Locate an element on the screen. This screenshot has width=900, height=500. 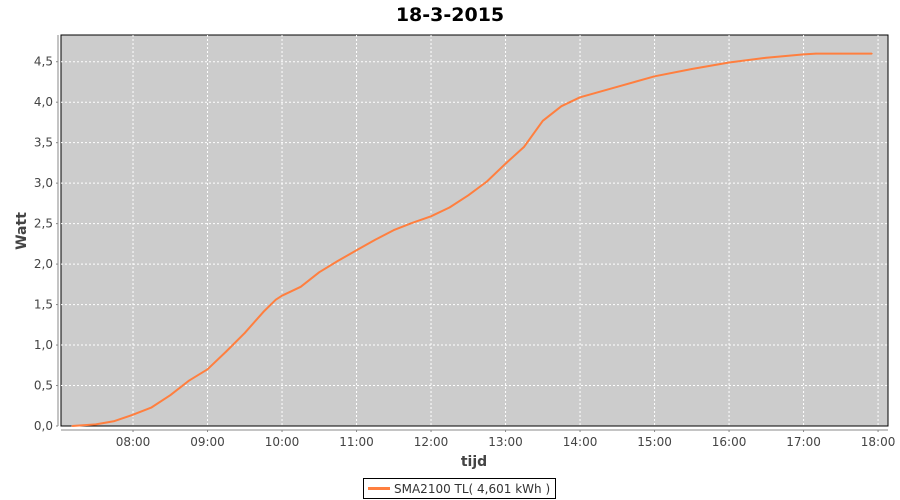
y-tick-label: 0,0 is located at coordinates (43, 426).